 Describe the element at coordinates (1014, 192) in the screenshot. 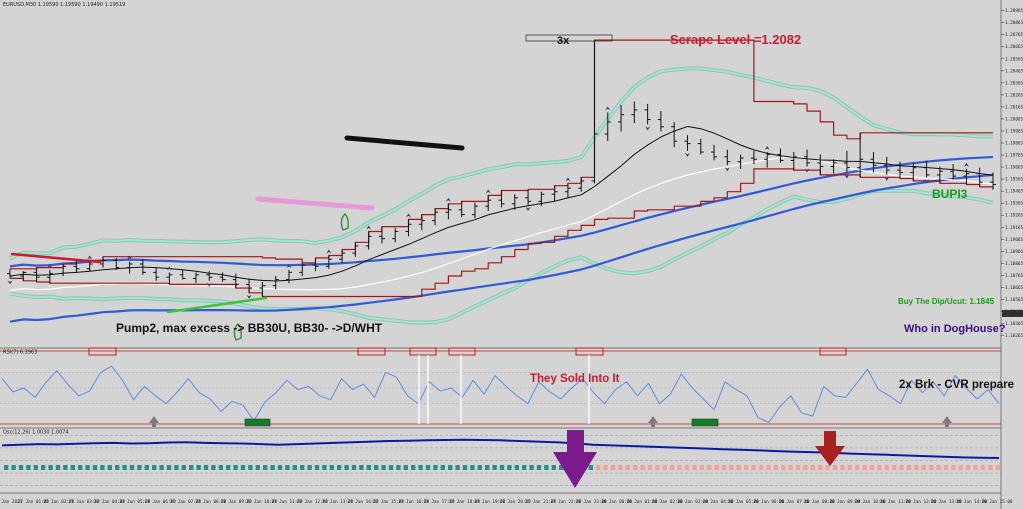

I see `y-tick-label: 1.19465` at that location.